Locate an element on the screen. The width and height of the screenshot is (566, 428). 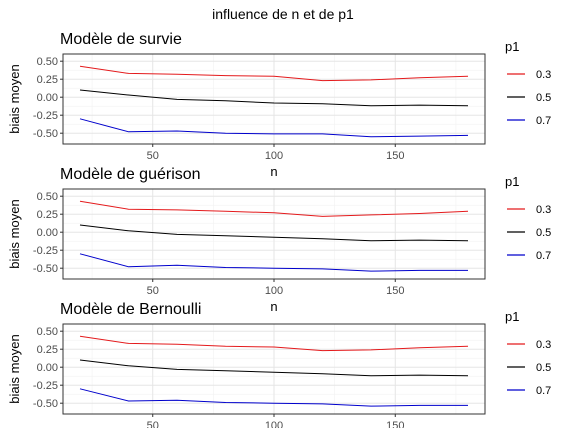
figure-title: influence de n et de p1 is located at coordinates (283, 14).